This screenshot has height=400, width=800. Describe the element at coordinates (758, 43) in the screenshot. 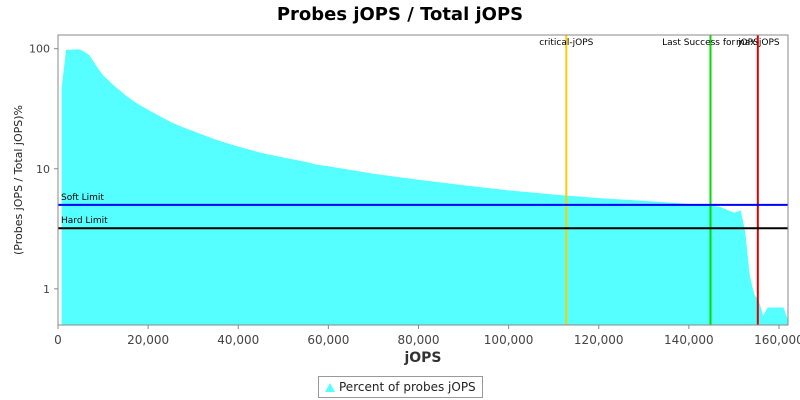

I see `vline-label: max-jOPS` at that location.